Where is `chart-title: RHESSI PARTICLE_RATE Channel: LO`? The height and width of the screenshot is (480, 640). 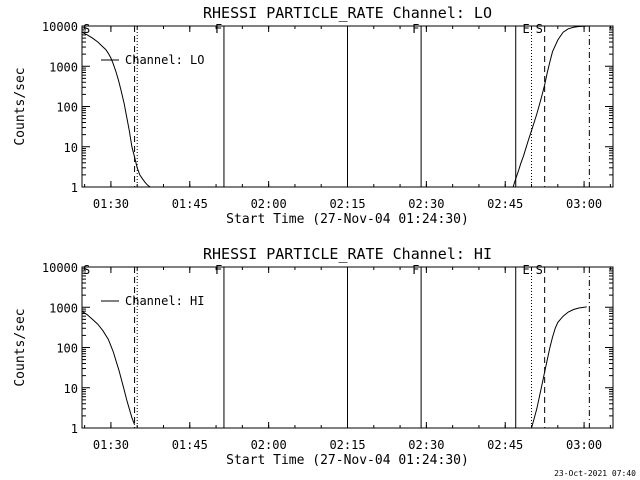
chart-title: RHESSI PARTICLE_RATE Channel: LO is located at coordinates (347, 13).